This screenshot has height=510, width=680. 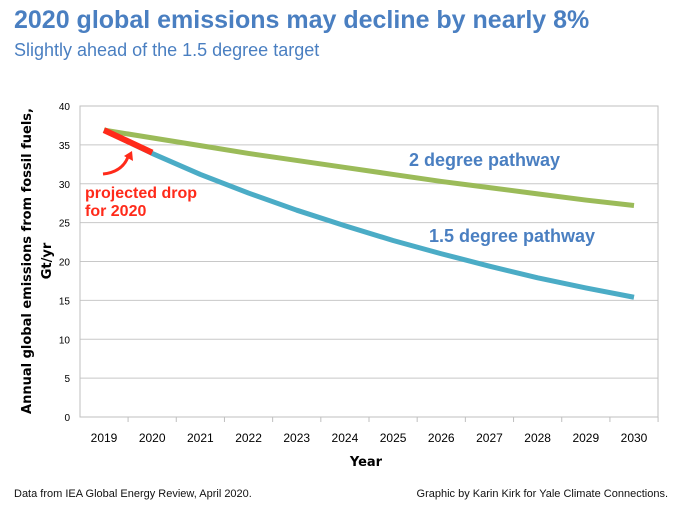 I want to click on y-tick-label: 15, so click(x=65, y=301).